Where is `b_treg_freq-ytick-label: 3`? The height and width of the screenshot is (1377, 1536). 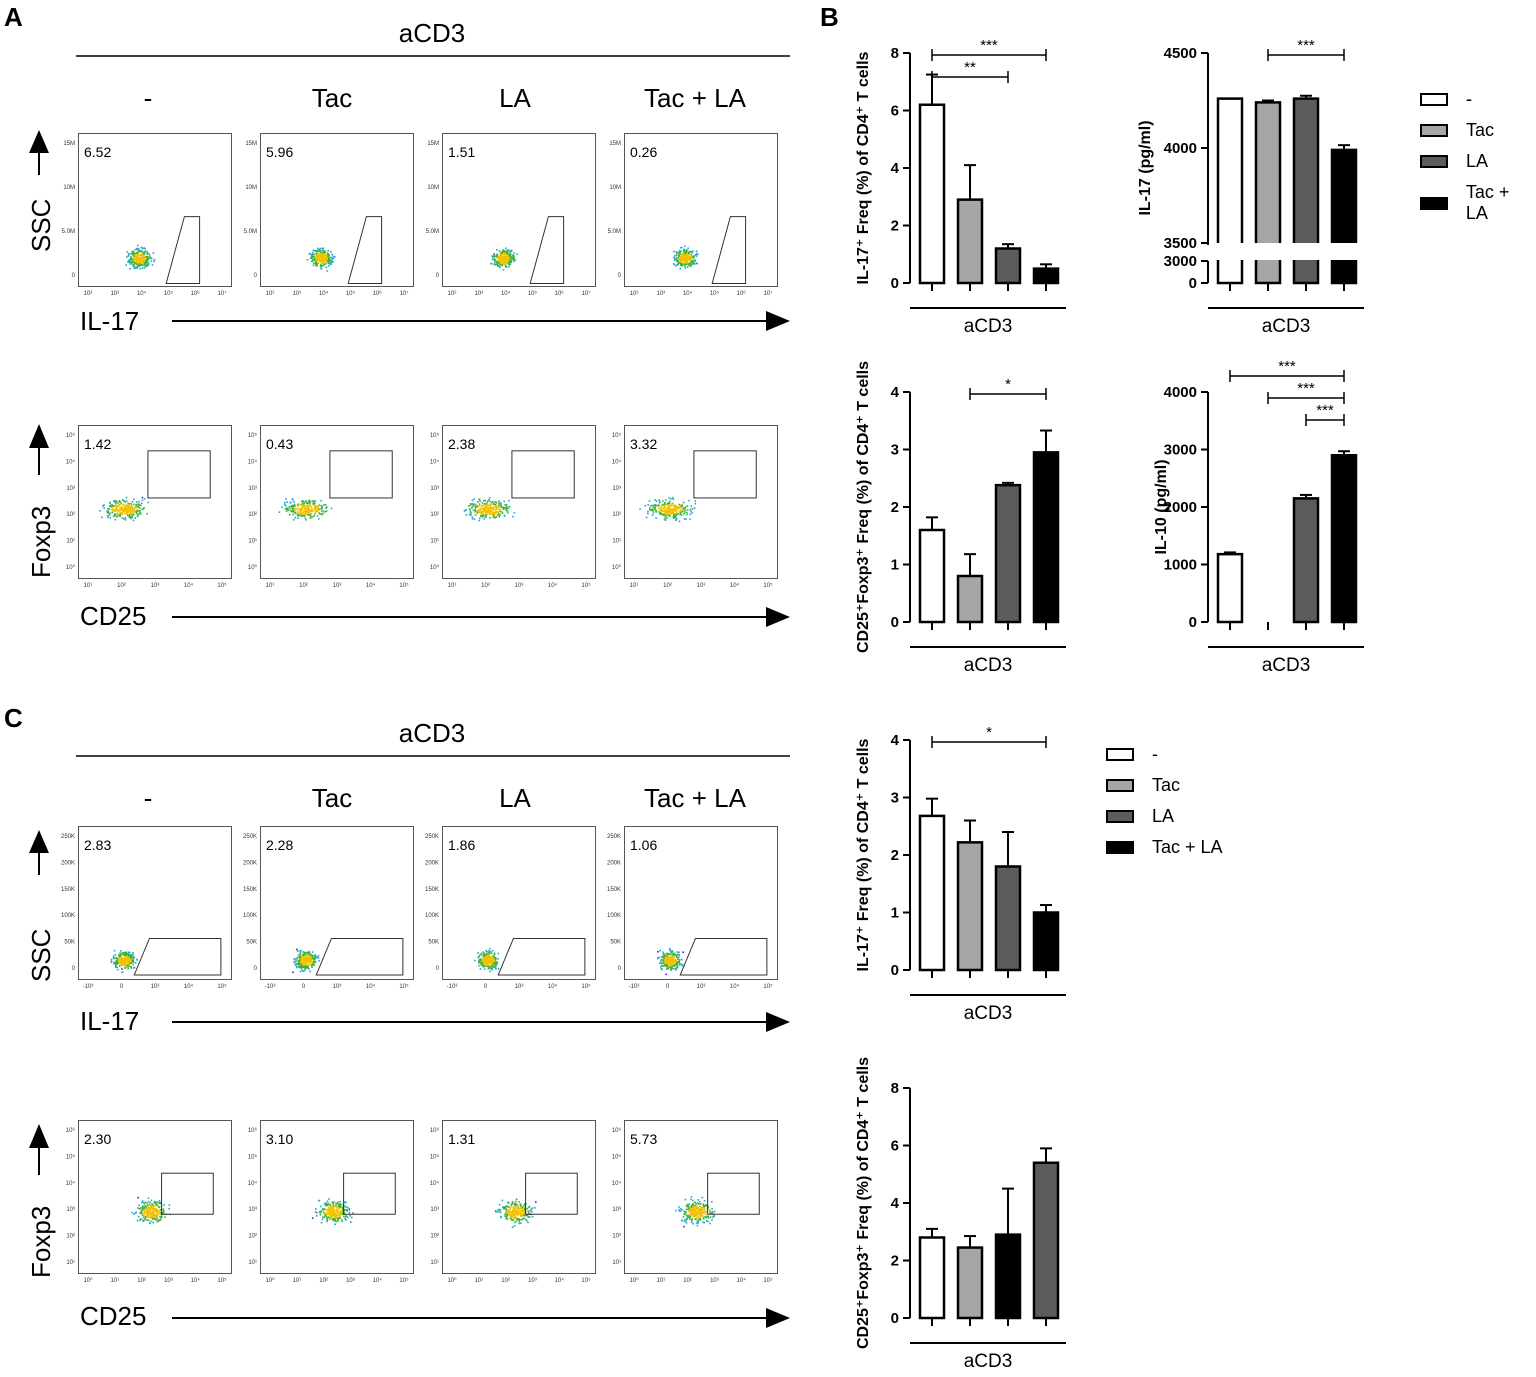 b_treg_freq-ytick-label: 3 is located at coordinates (895, 450).